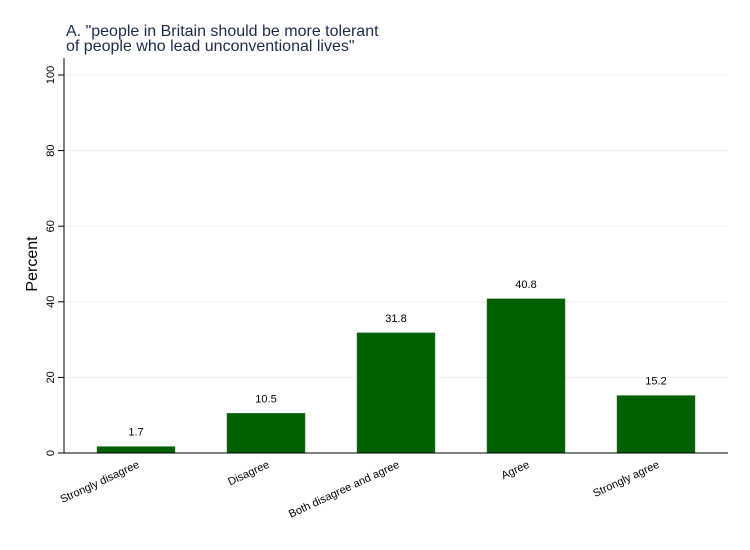  I want to click on bar-value-label: 15.2, so click(655, 382).